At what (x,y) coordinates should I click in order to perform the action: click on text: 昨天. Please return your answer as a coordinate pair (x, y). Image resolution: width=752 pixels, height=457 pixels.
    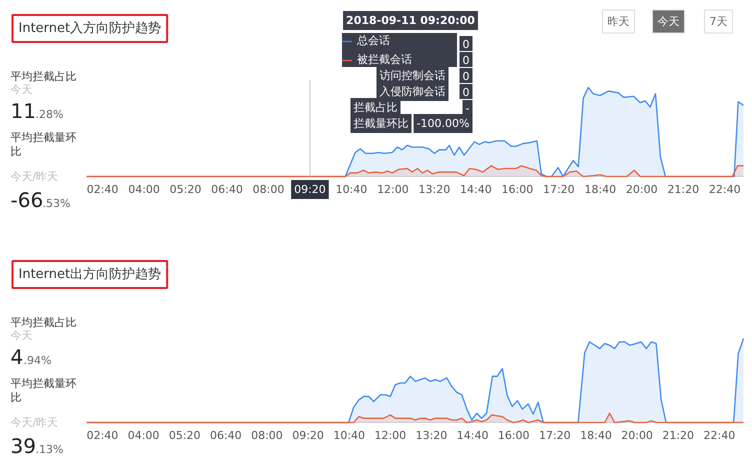
    Looking at the image, I should click on (619, 21).